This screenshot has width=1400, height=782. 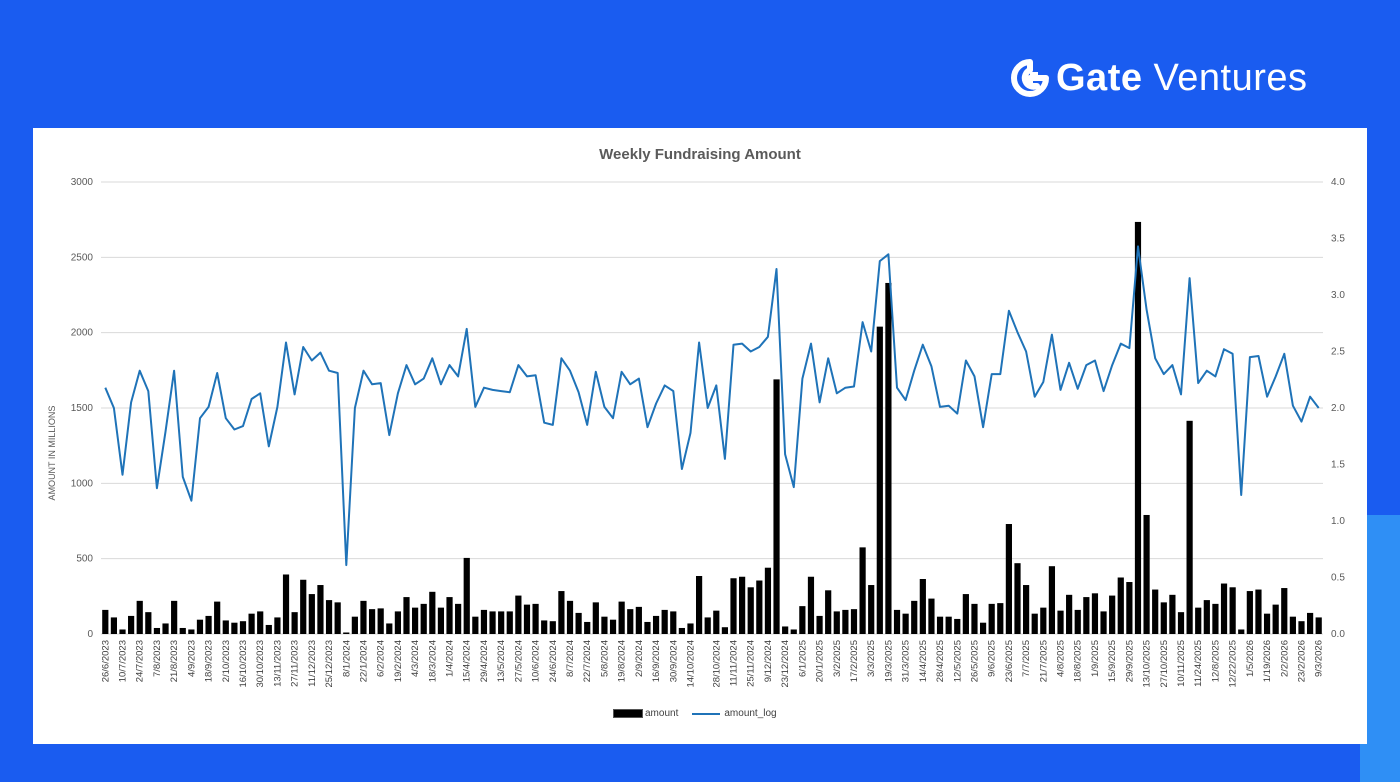 I want to click on x-tick-label: 17/2/2025, so click(x=854, y=661).